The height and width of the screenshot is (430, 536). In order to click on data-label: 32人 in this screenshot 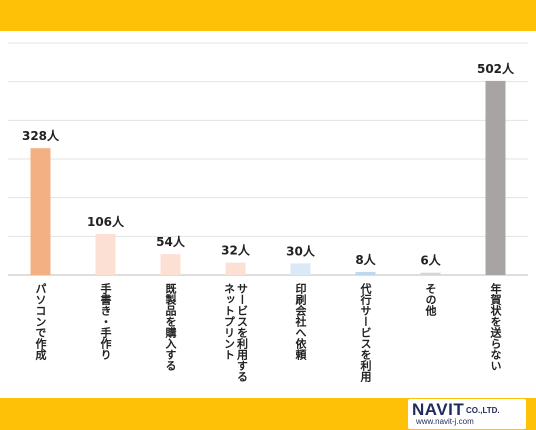, I will do `click(236, 250)`.